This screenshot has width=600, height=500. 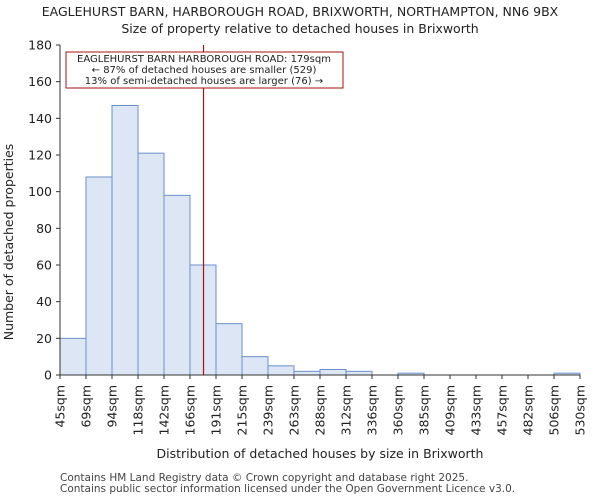 What do you see at coordinates (40, 155) in the screenshot?
I see `y-tick-label: 120` at bounding box center [40, 155].